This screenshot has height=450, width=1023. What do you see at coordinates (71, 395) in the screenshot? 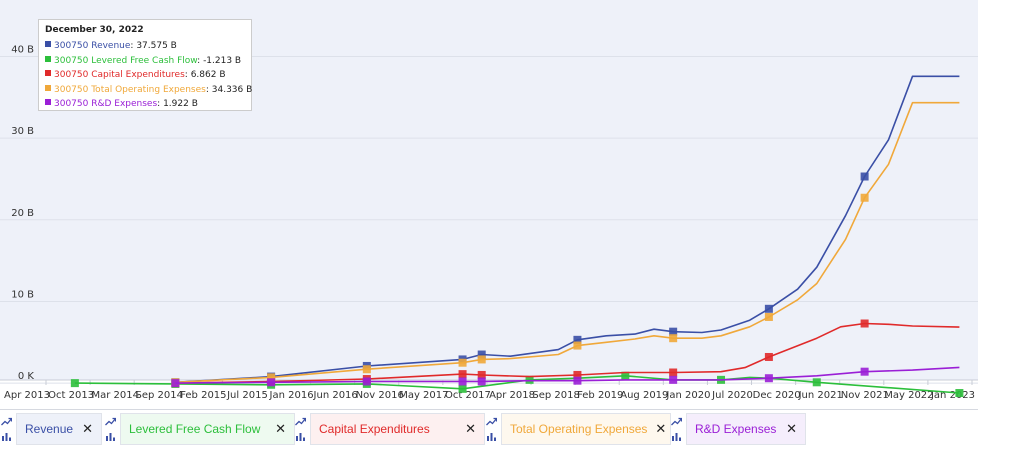
I see `x-tick-label: Oct 2013` at bounding box center [71, 395].